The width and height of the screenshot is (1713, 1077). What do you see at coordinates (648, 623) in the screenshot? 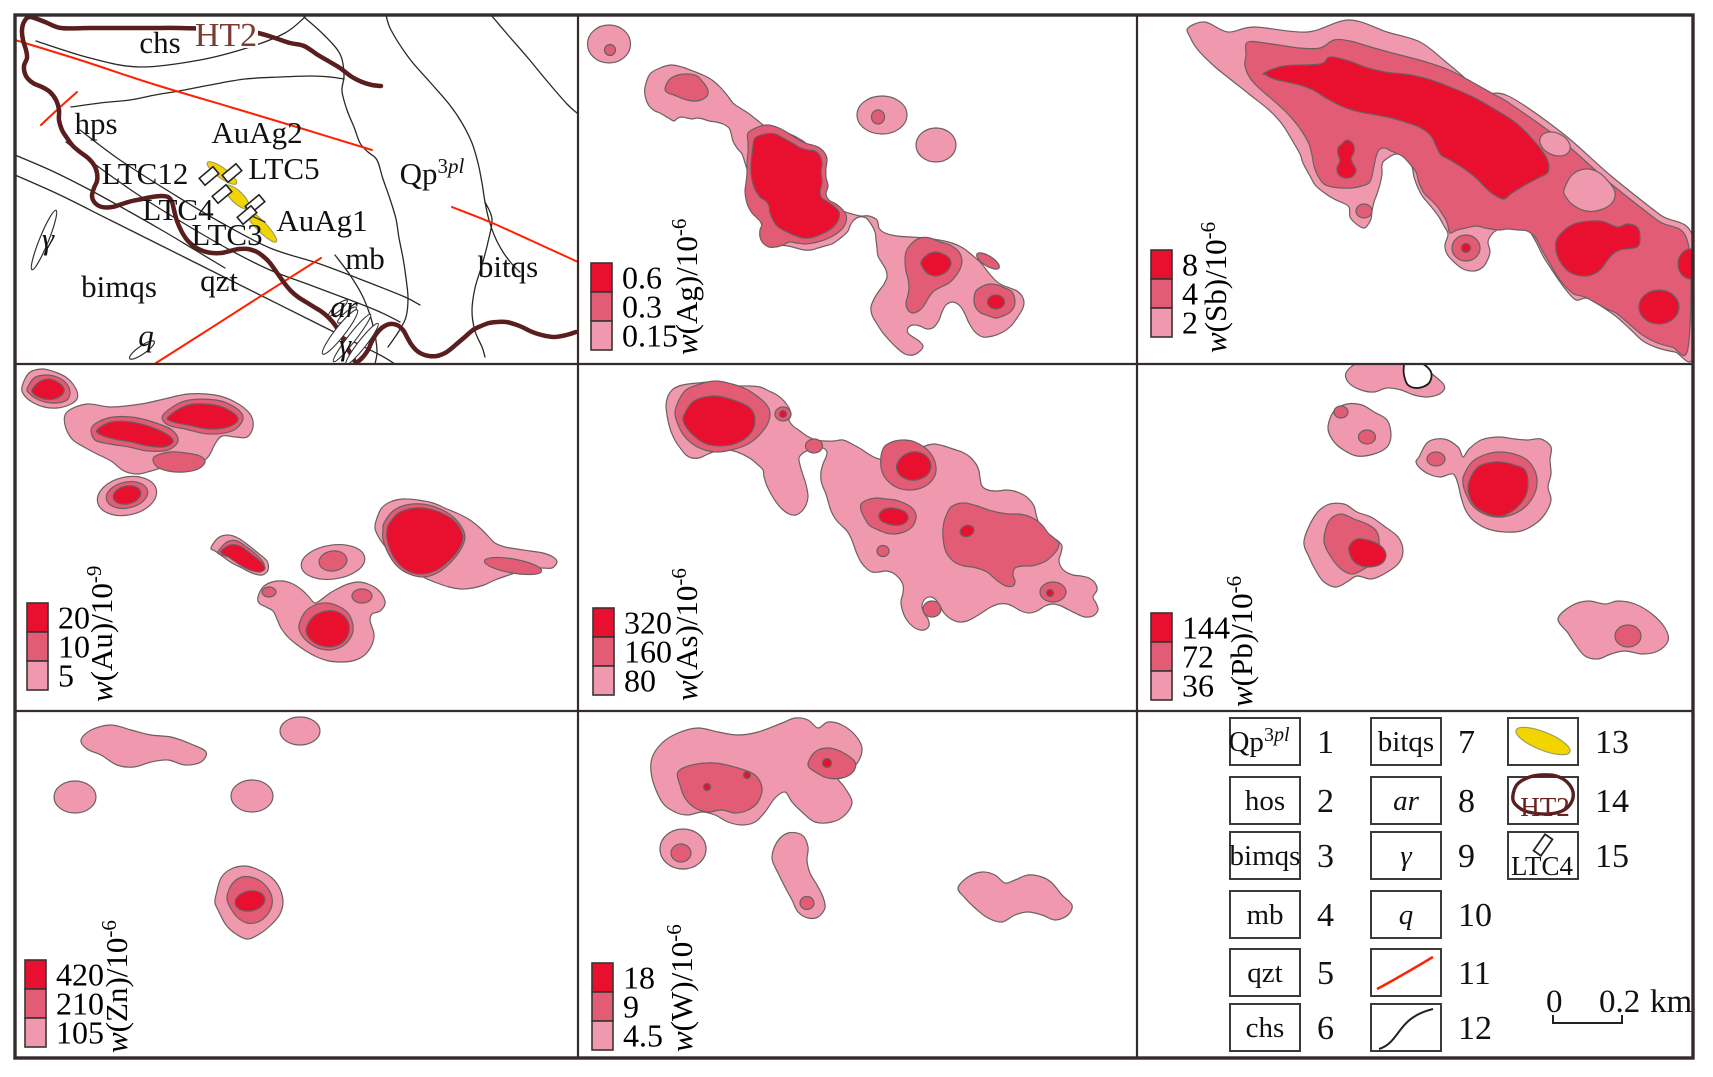
I see `svg-text: 320` at bounding box center [648, 623].